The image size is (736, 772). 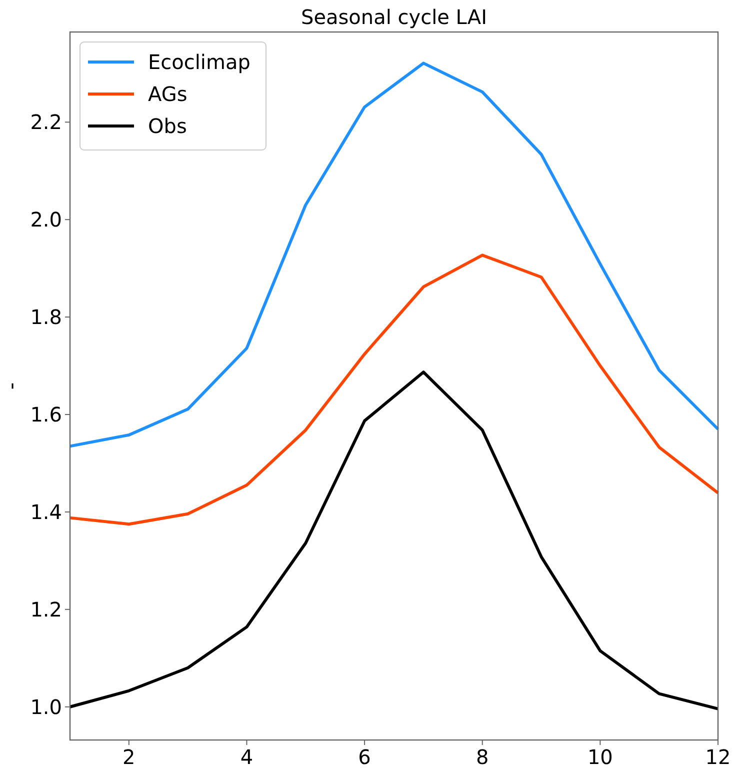 I want to click on chart-title: Seasonal cycle LAI, so click(x=394, y=17).